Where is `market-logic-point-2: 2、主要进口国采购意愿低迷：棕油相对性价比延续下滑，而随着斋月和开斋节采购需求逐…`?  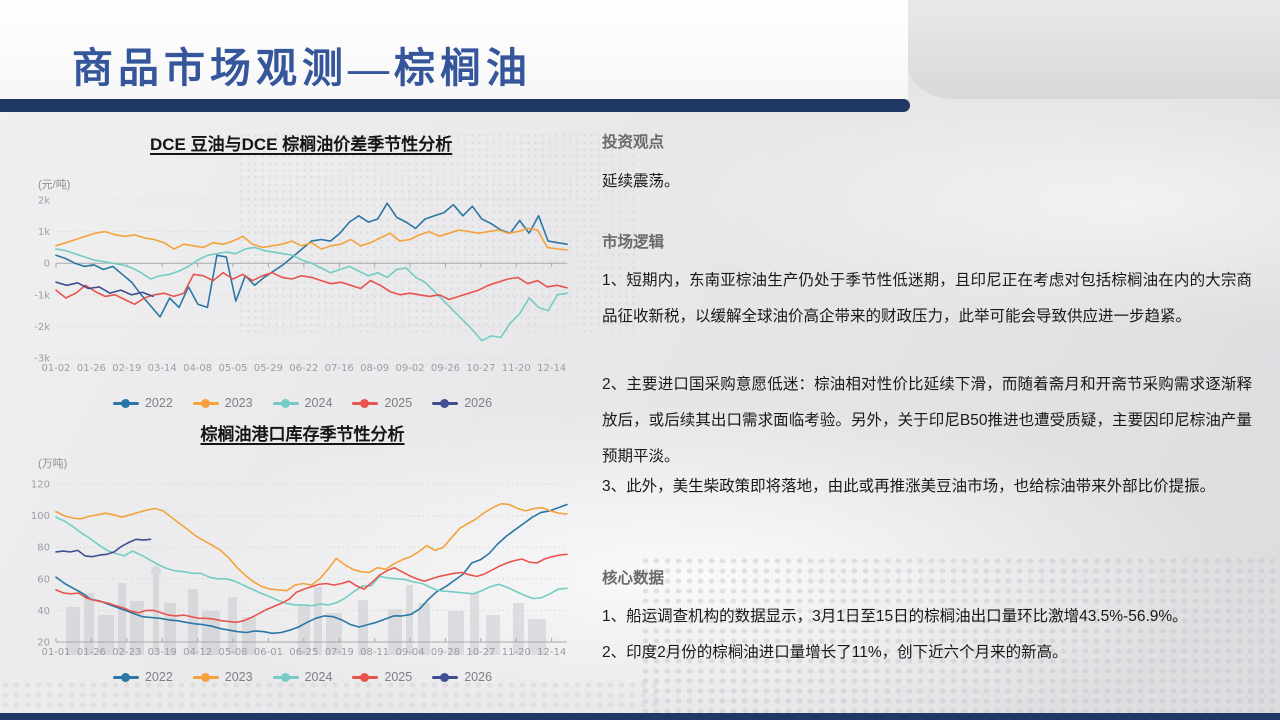
market-logic-point-2: 2、主要进口国采购意愿低迷：棕油相对性价比延续下滑，而随着斋月和开斋节采购需求逐… is located at coordinates (927, 420).